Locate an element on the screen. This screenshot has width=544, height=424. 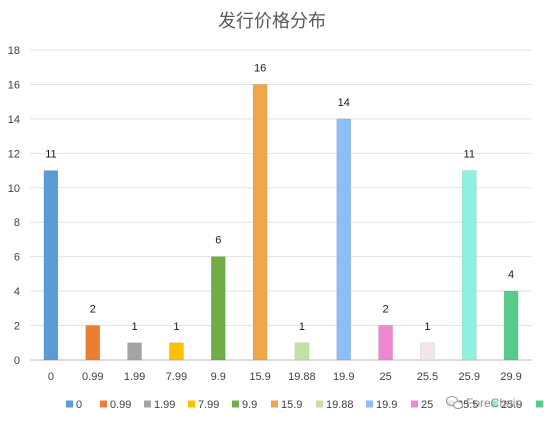
y-tick-label: 18 is located at coordinates (14, 51).